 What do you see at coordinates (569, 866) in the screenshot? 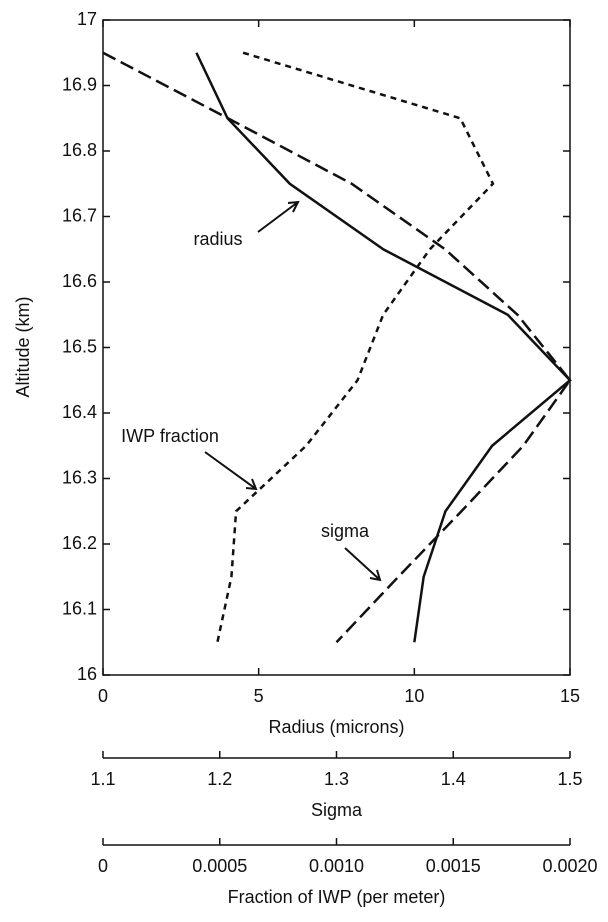
I see `x-tick-label: 0.0020` at bounding box center [569, 866].